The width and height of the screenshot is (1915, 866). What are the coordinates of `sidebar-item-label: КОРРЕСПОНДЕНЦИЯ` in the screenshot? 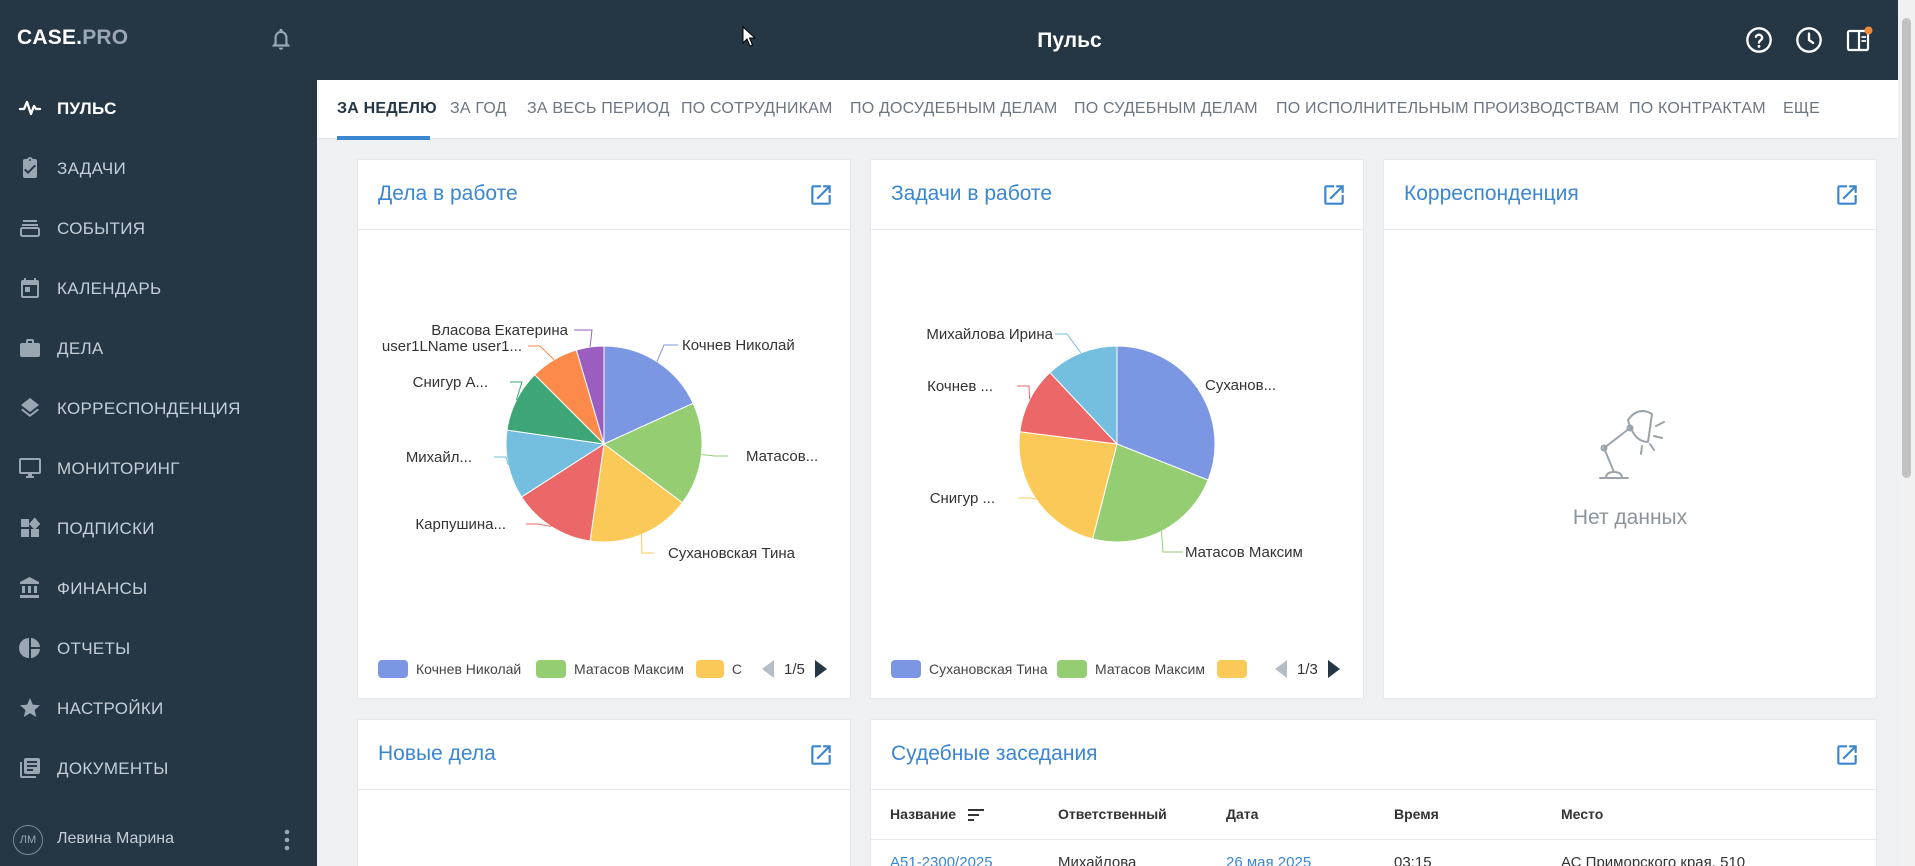 It's located at (149, 408).